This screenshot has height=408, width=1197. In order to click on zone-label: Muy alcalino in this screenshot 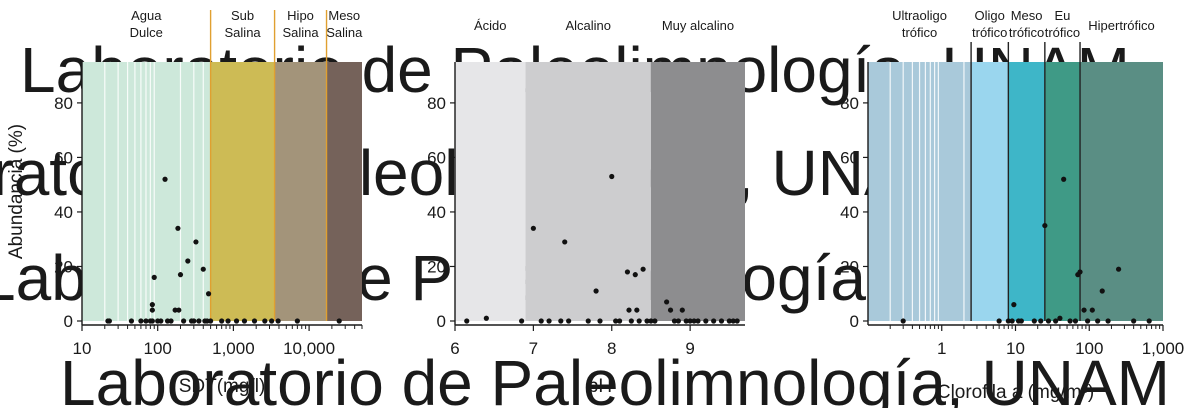, I will do `click(698, 25)`.